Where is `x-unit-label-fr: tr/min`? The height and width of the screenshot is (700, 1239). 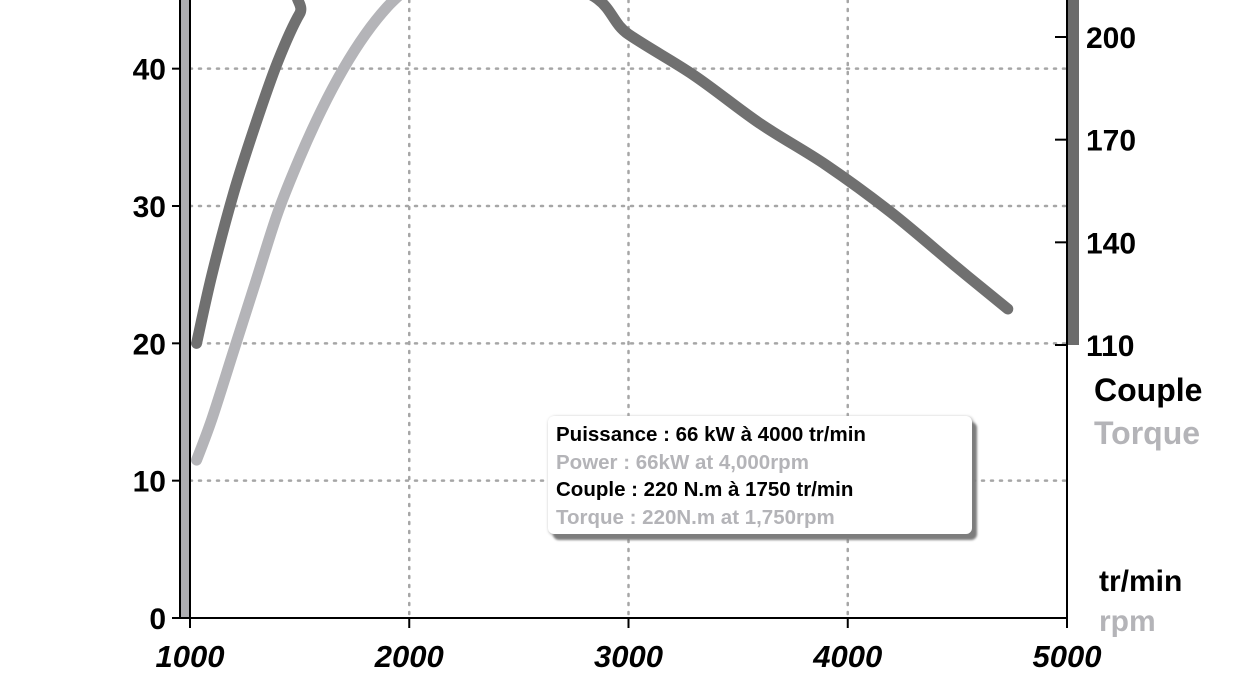 x-unit-label-fr: tr/min is located at coordinates (1141, 581).